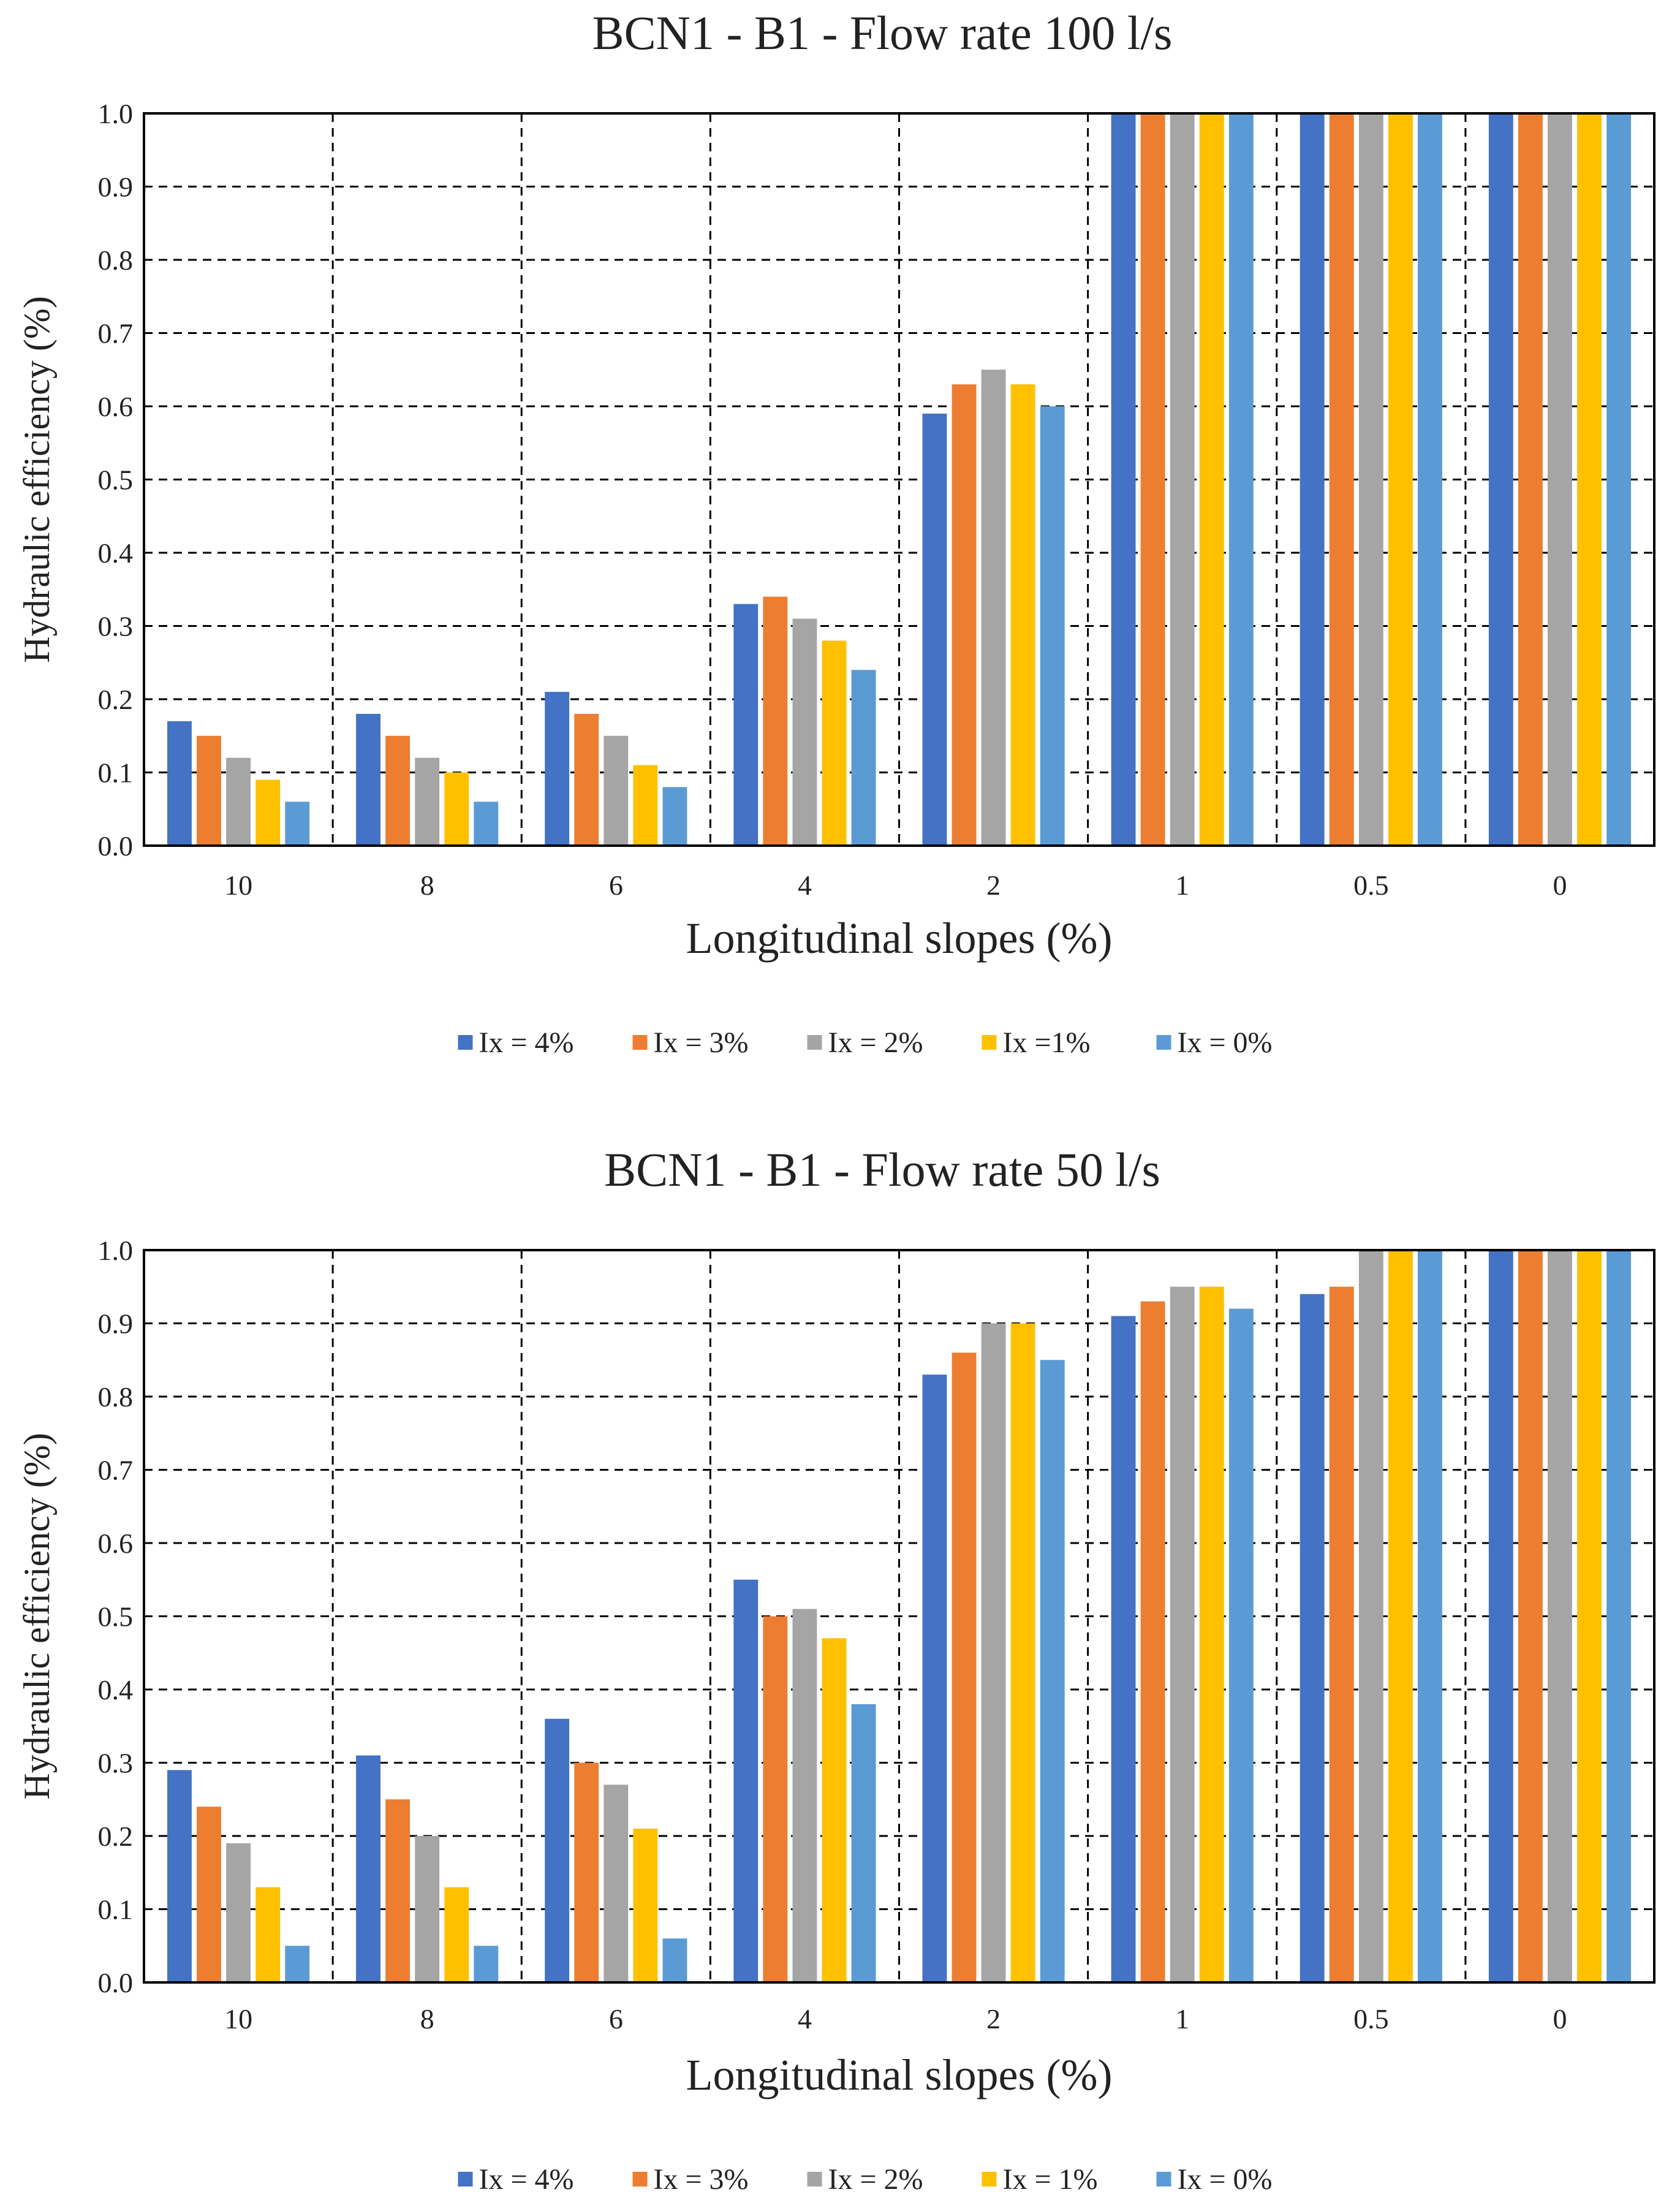  Describe the element at coordinates (865, 2179) in the screenshot. I see `legend: Ix = 4% Ix = 3% Ix = 2% Ix = 1% Ix = 0%` at that location.